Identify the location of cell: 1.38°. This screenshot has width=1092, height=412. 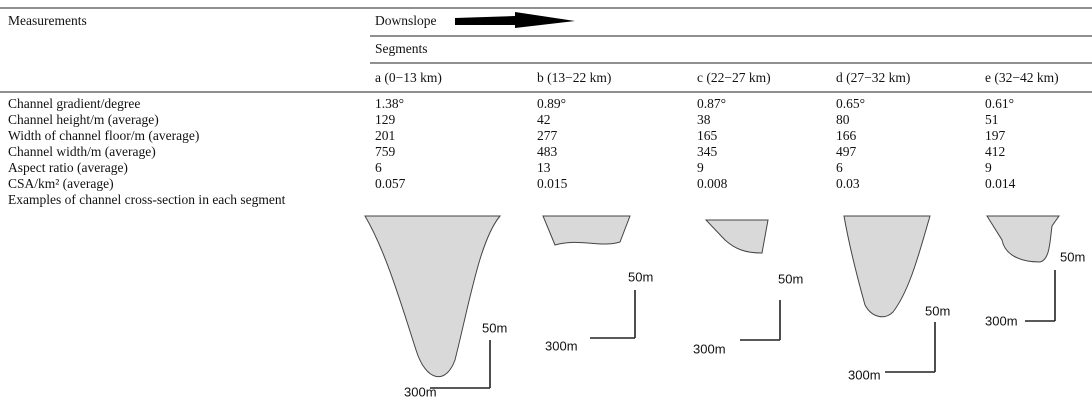
(389, 103).